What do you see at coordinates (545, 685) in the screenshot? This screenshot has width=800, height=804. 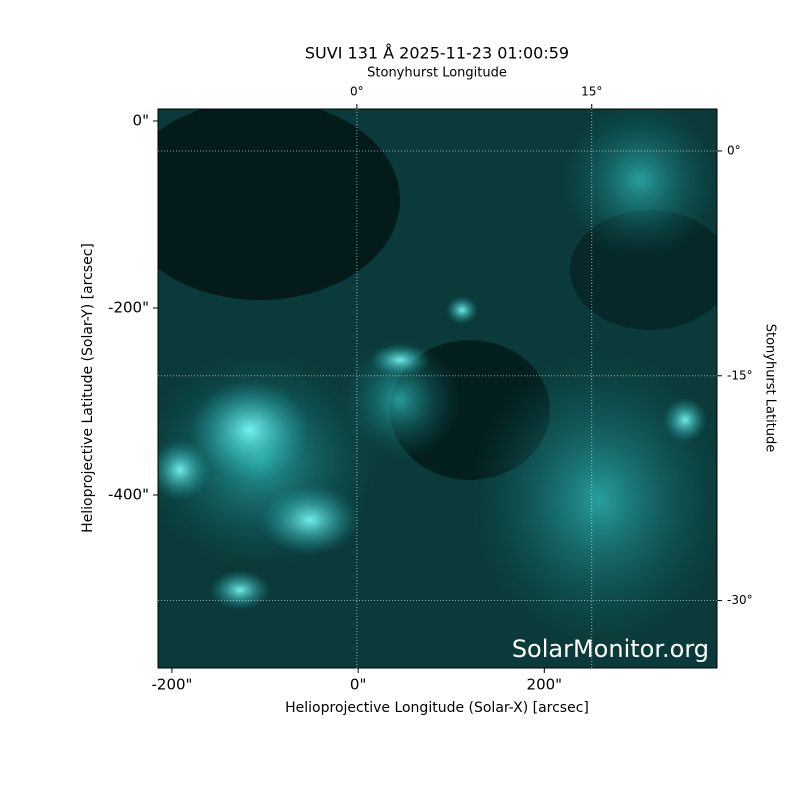 I see `x-tick-label: 200"` at bounding box center [545, 685].